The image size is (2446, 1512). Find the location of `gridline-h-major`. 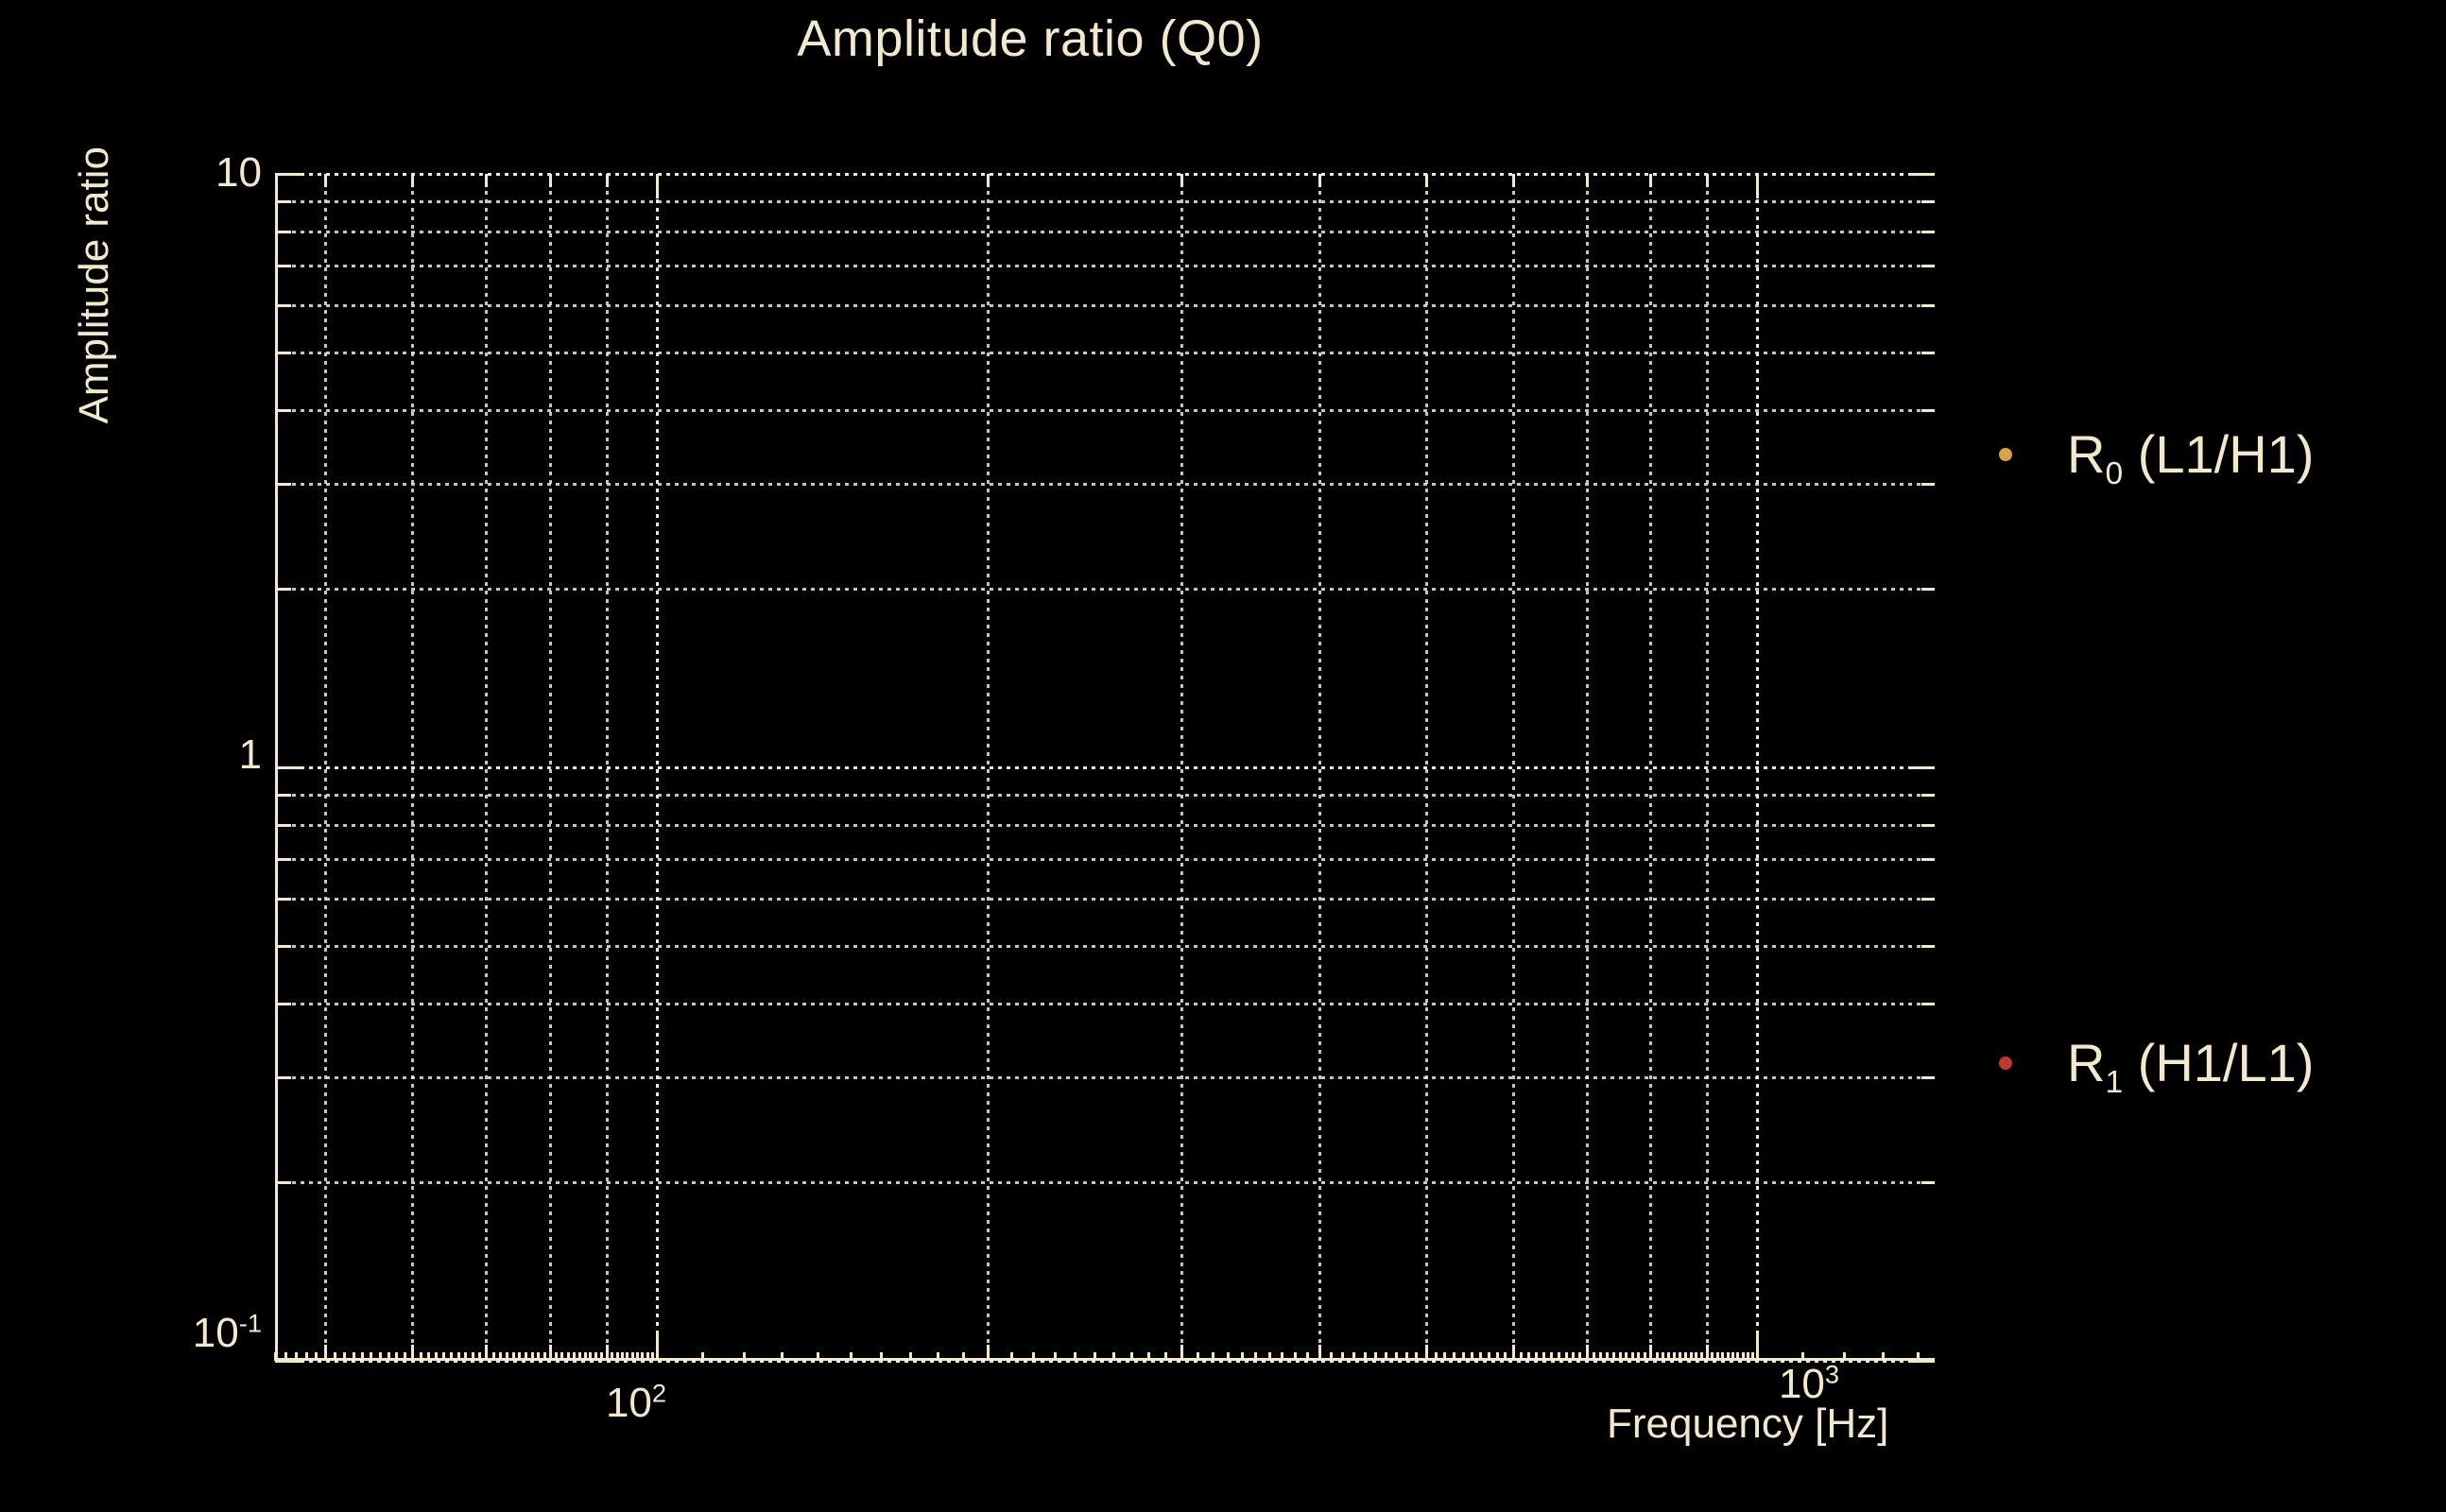

gridline-h-major is located at coordinates (1105, 1361).